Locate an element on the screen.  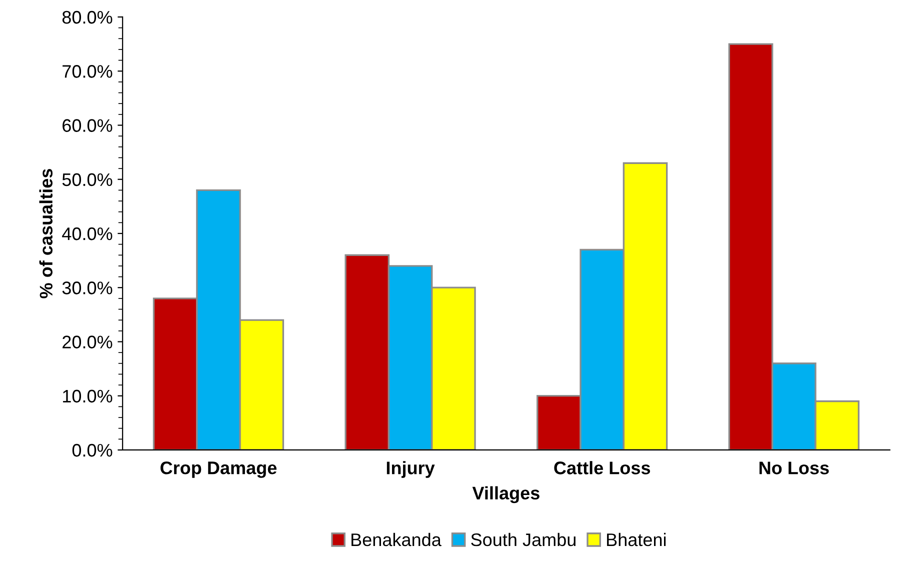
y-tick-label: 60.0% is located at coordinates (87, 125).